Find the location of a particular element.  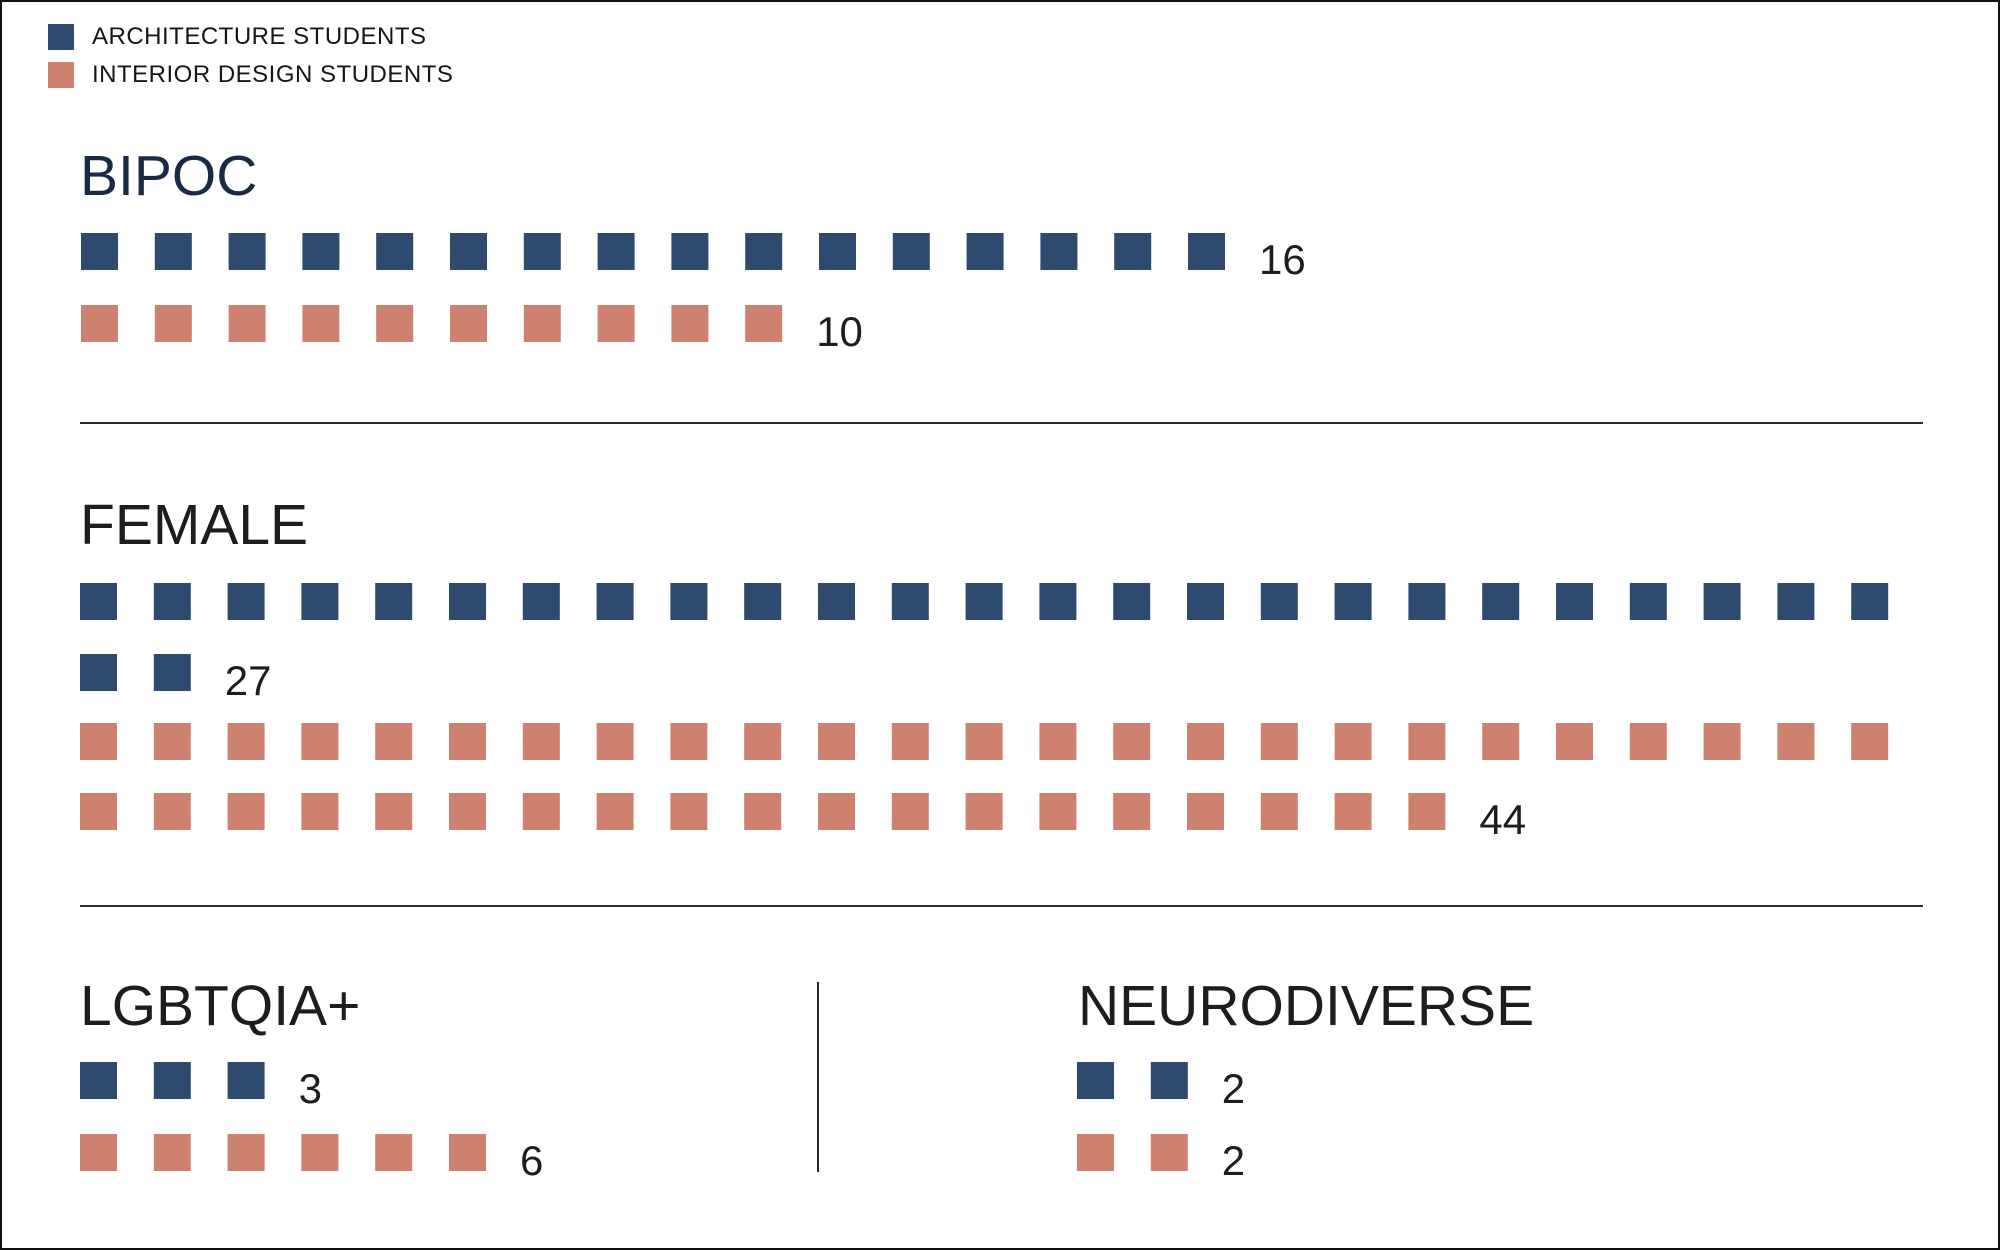

legend-swatch-interior-design is located at coordinates (61, 75).